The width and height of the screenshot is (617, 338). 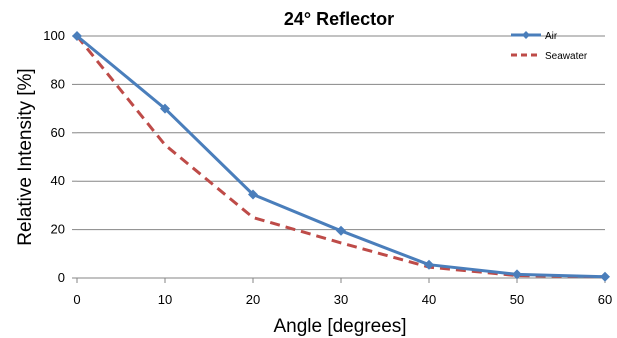 I want to click on legend-label-air: Air, so click(x=551, y=36).